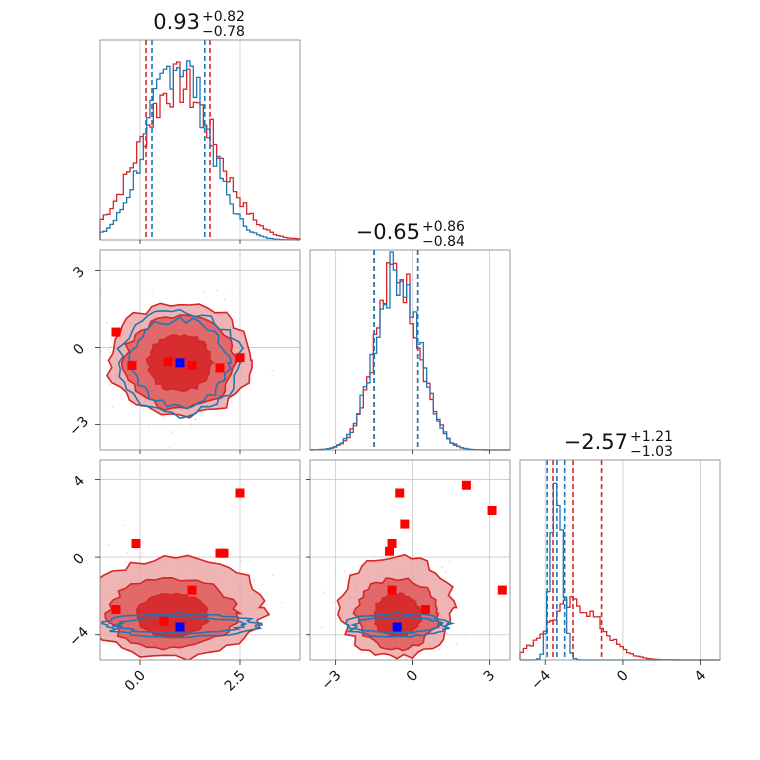  What do you see at coordinates (200, 150) in the screenshot?
I see `hist-0-series-blue` at bounding box center [200, 150].